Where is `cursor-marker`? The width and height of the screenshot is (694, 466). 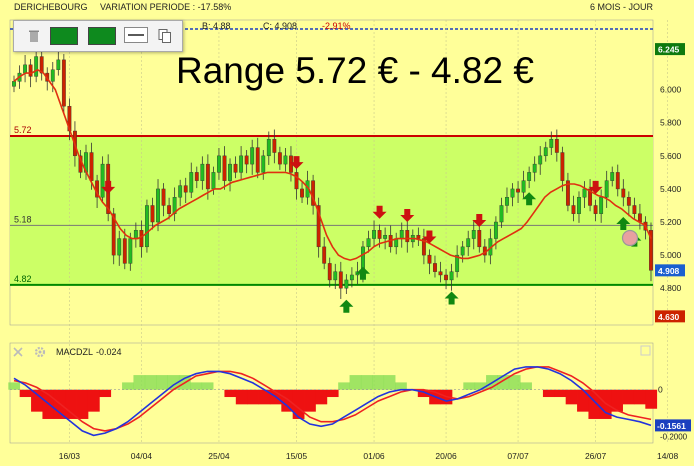 cursor-marker is located at coordinates (630, 238).